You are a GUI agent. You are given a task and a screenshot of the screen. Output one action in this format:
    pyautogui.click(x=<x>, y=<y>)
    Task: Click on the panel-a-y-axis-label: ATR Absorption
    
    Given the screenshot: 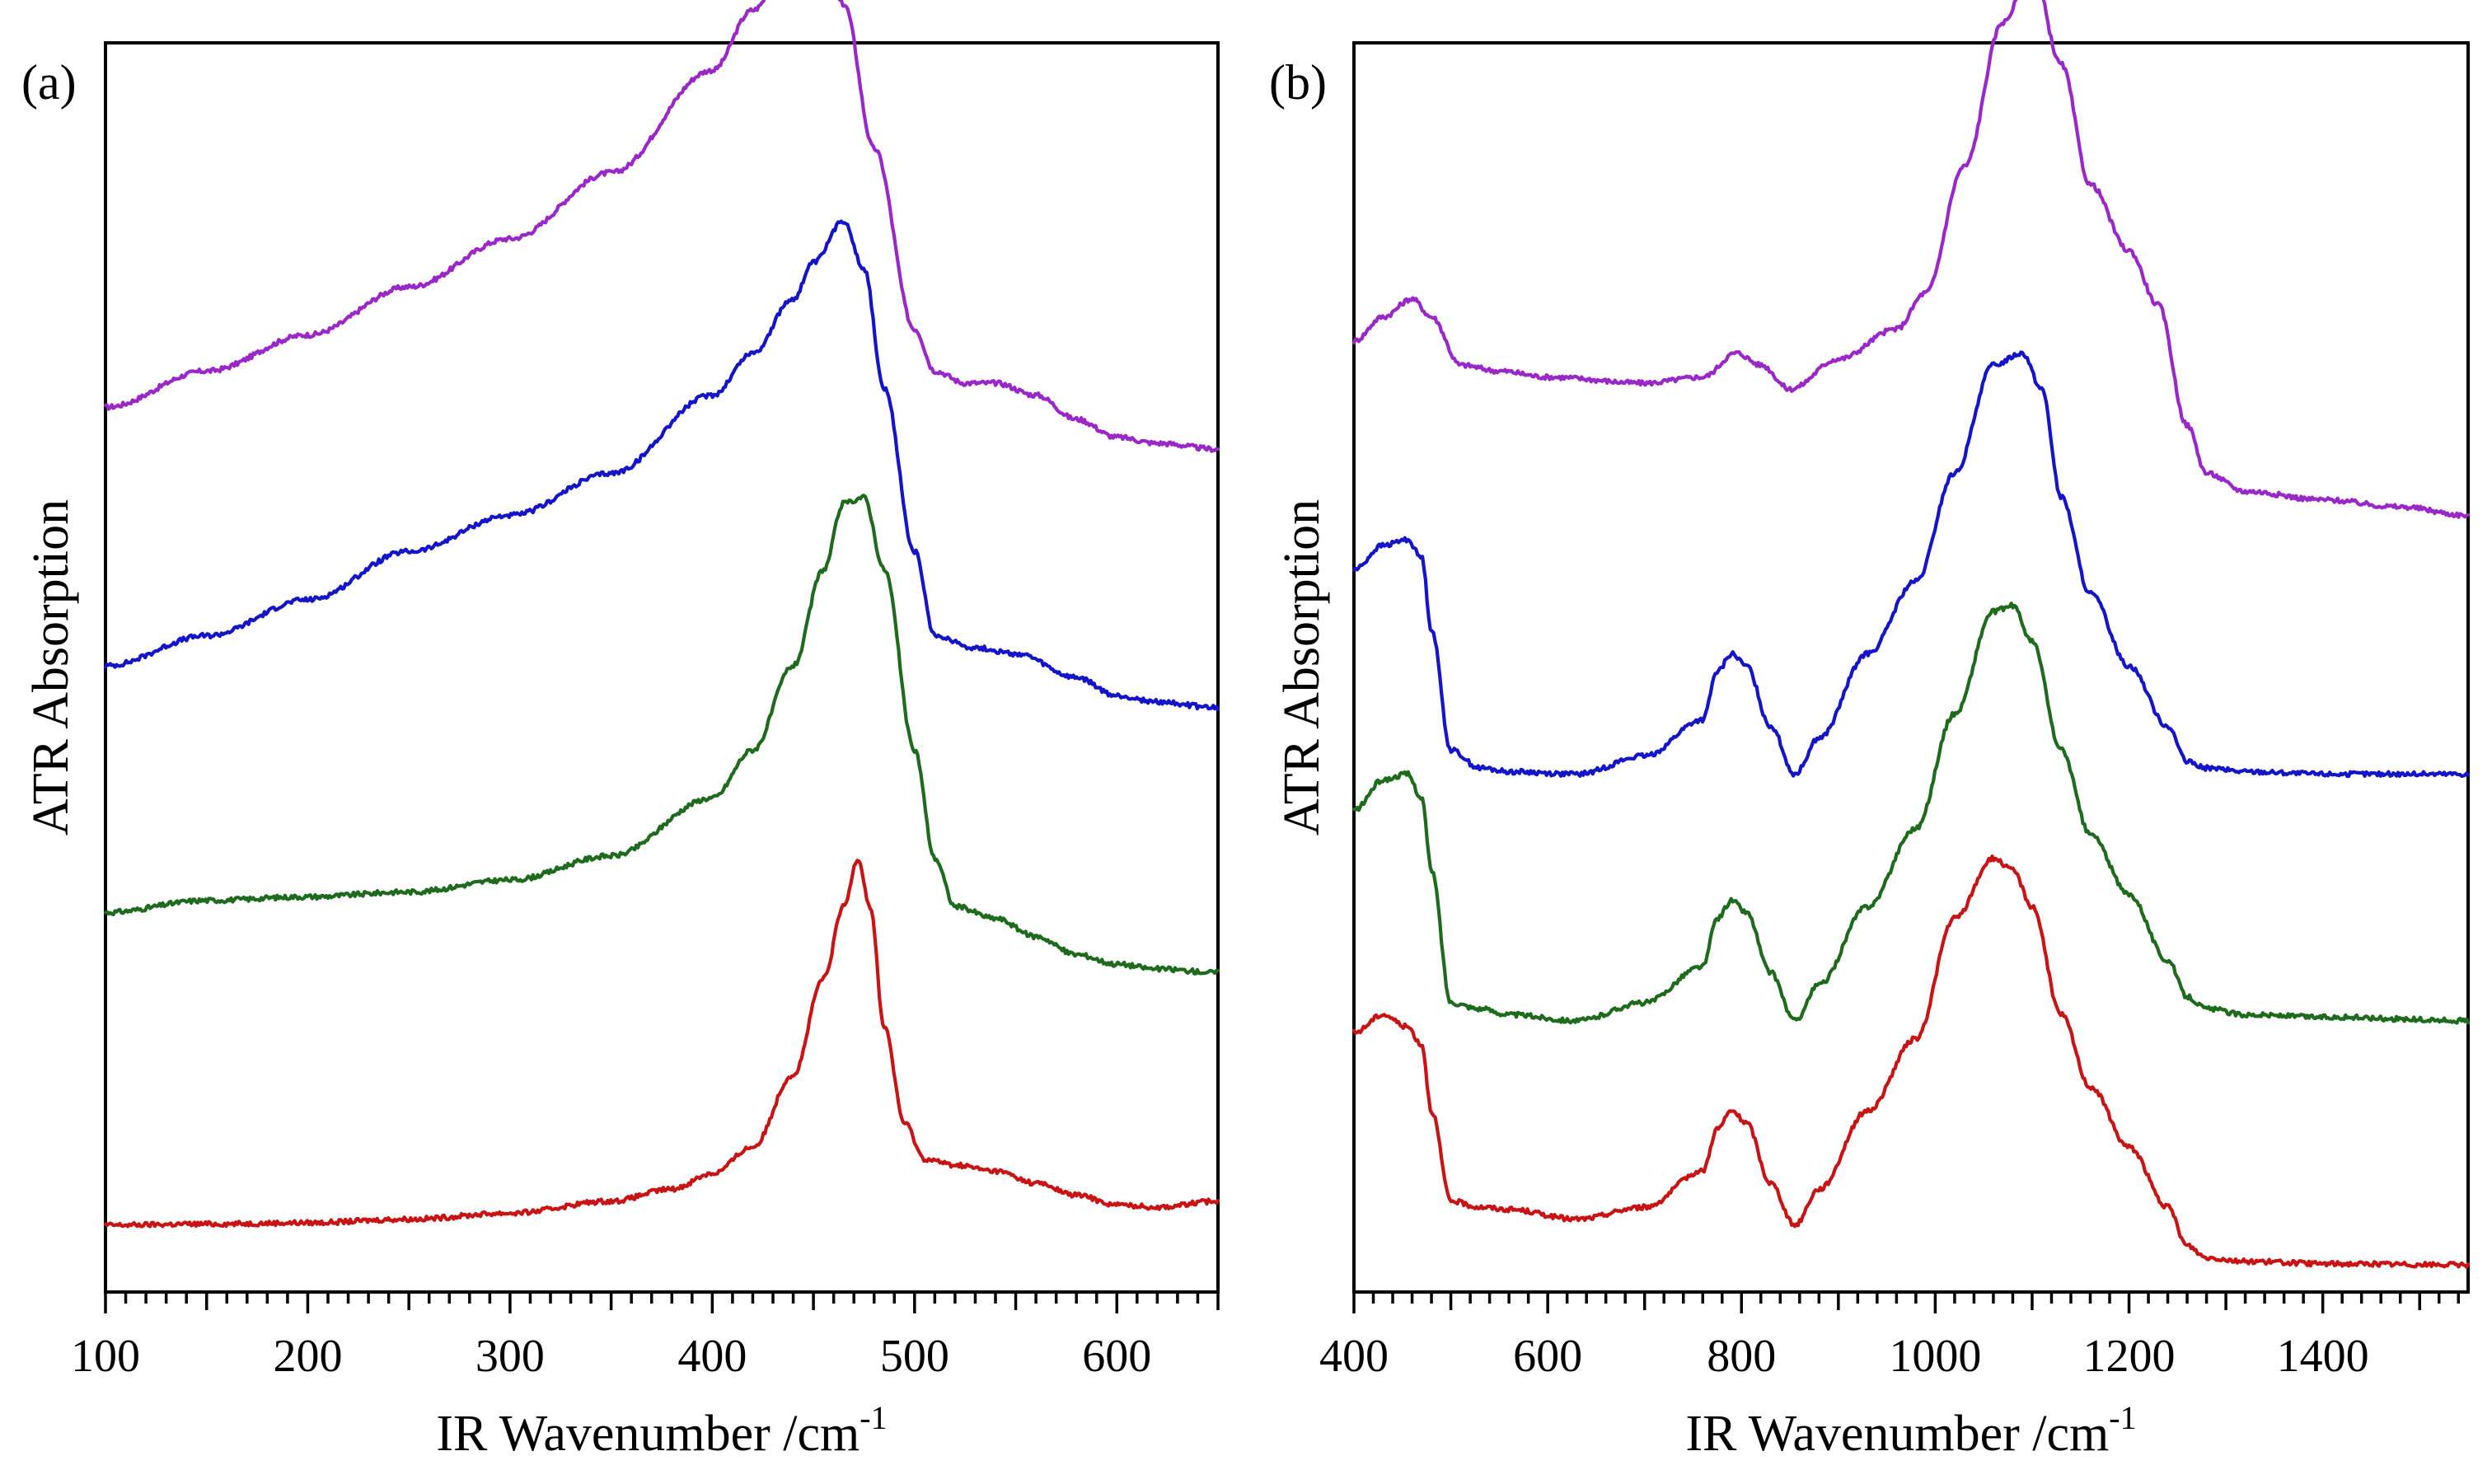 What is the action you would take?
    pyautogui.click(x=51, y=667)
    